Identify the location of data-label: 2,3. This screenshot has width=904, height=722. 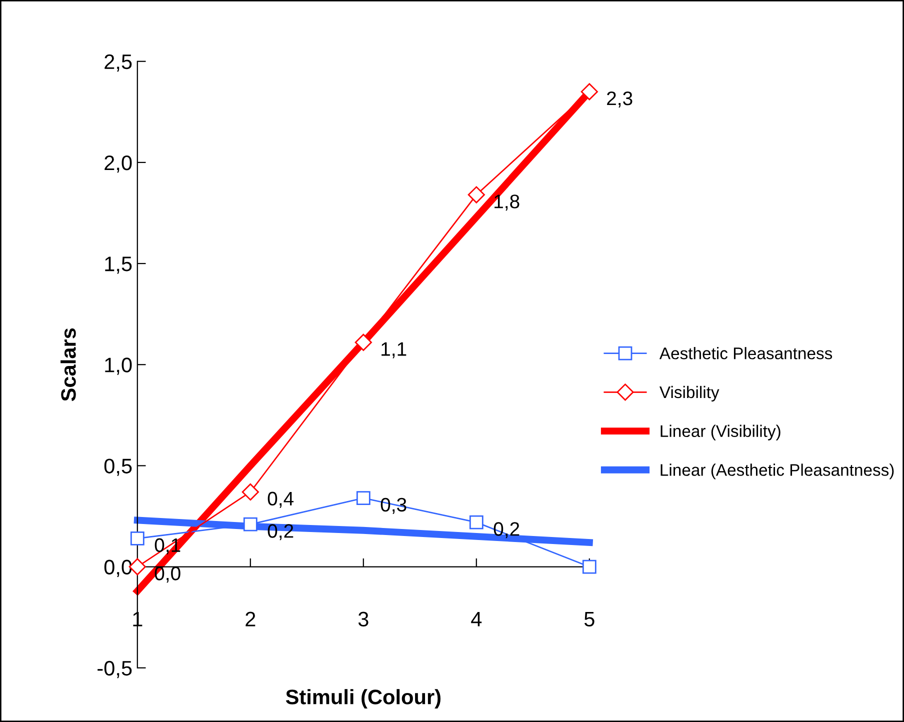
(619, 99).